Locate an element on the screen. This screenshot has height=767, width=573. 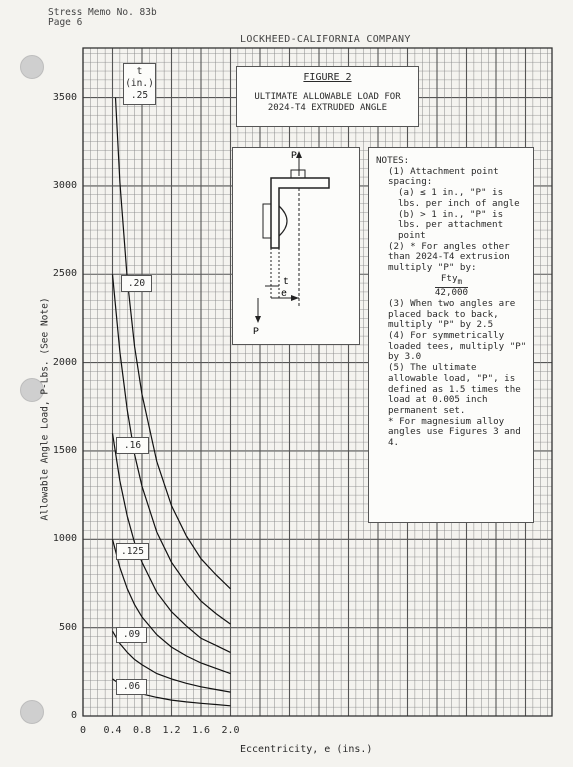
series-label-09: .09 is located at coordinates (131, 635).